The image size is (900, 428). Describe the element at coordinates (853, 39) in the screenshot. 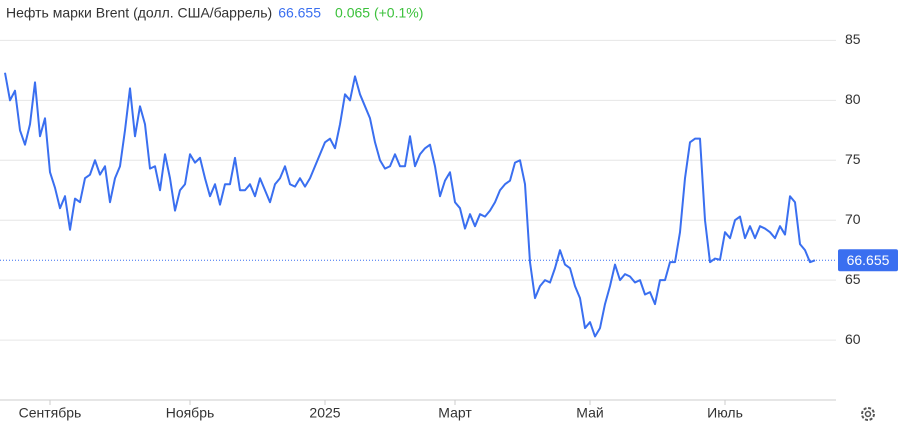

I see `y-tick-label: 85` at that location.